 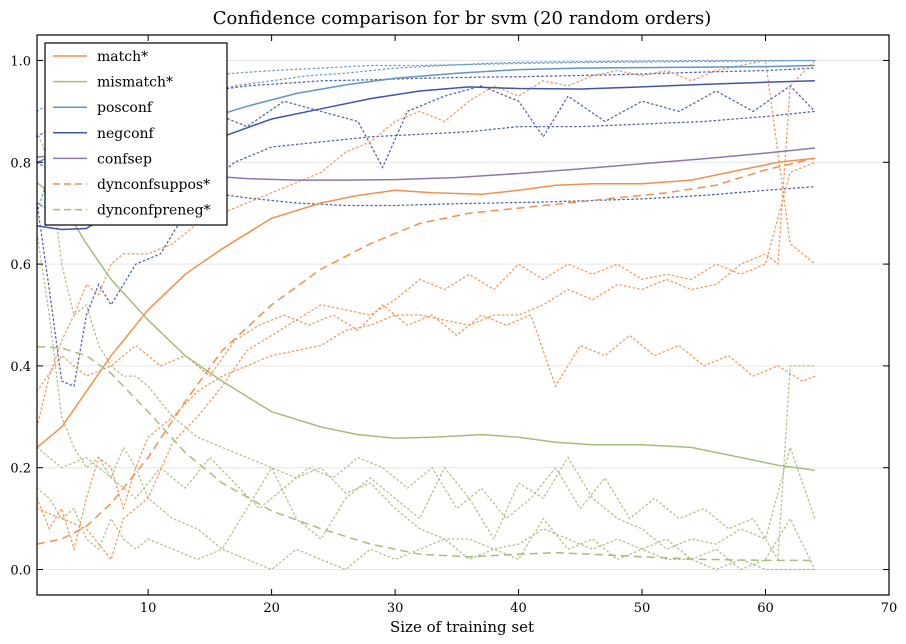 What do you see at coordinates (395, 608) in the screenshot?
I see `x-tick-label: 30` at bounding box center [395, 608].